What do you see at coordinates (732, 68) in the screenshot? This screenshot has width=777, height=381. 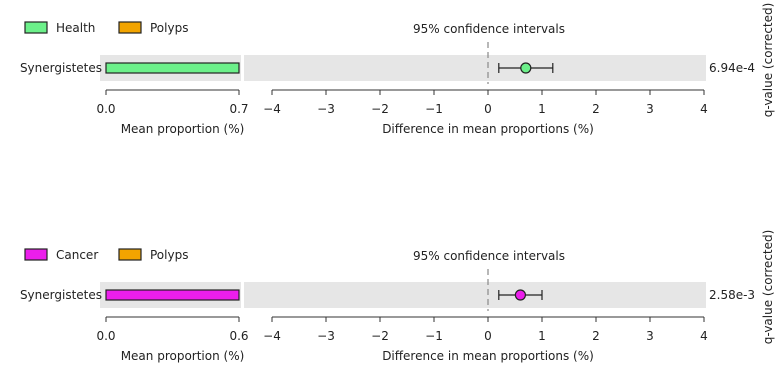 I see `q-value: 6.94e-4` at bounding box center [732, 68].